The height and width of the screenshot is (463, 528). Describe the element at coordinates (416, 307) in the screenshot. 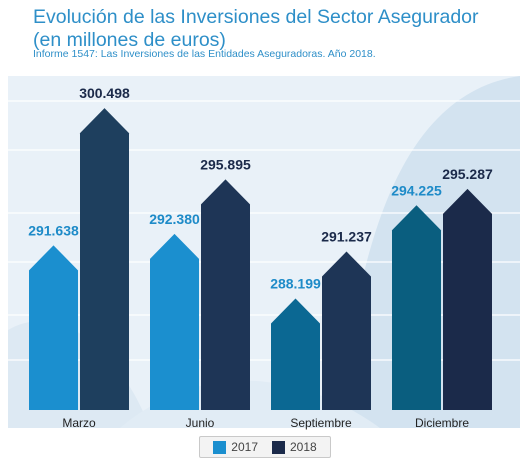

I see `bar-2017-diciembre` at that location.